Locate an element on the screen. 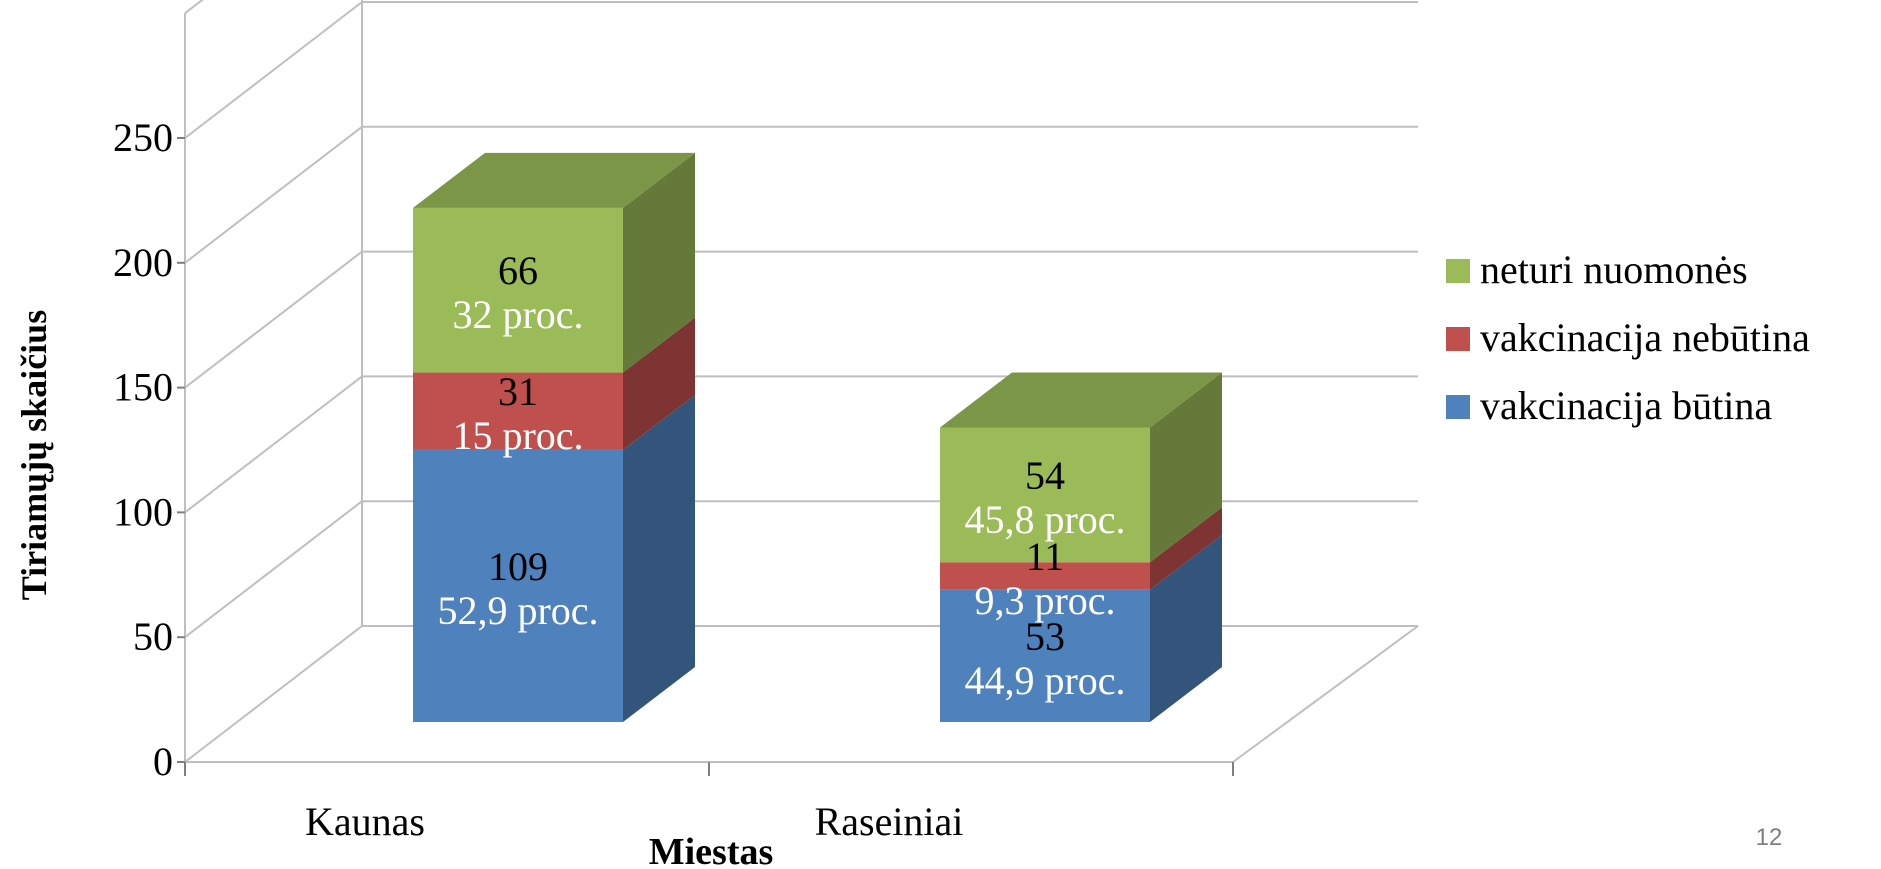 This screenshot has width=1881, height=869. data-label-value: 11 is located at coordinates (1045, 556).